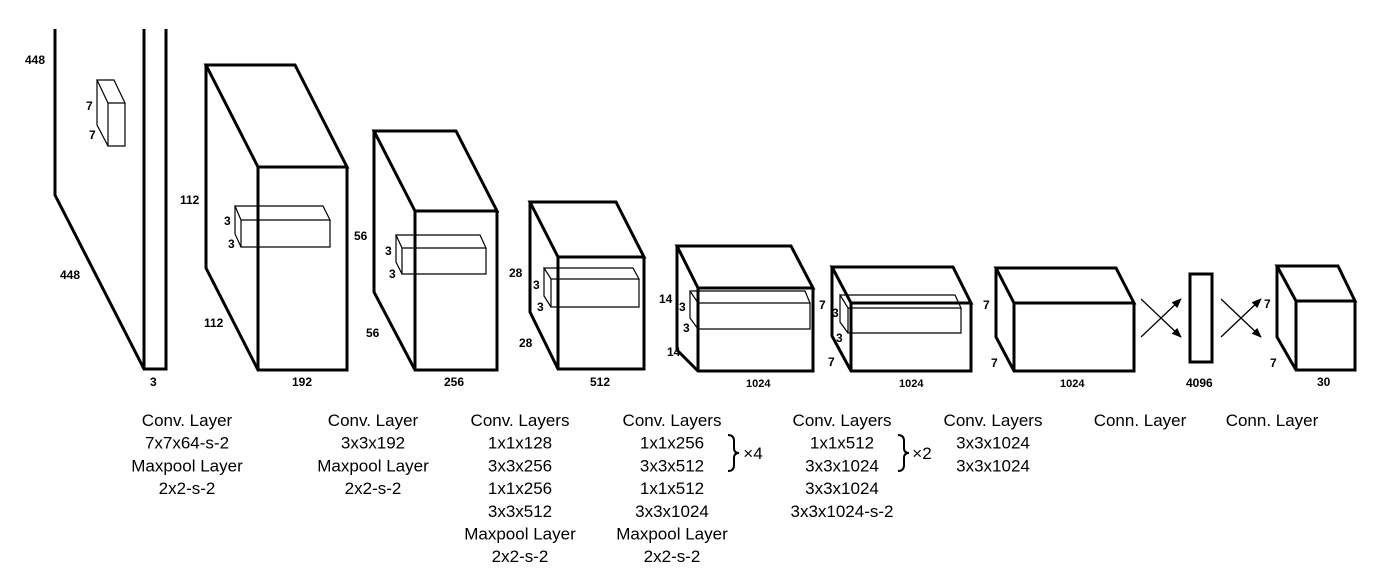 The height and width of the screenshot is (572, 1374). What do you see at coordinates (1065, 319) in the screenshot?
I see `feature-map-7-b` at bounding box center [1065, 319].